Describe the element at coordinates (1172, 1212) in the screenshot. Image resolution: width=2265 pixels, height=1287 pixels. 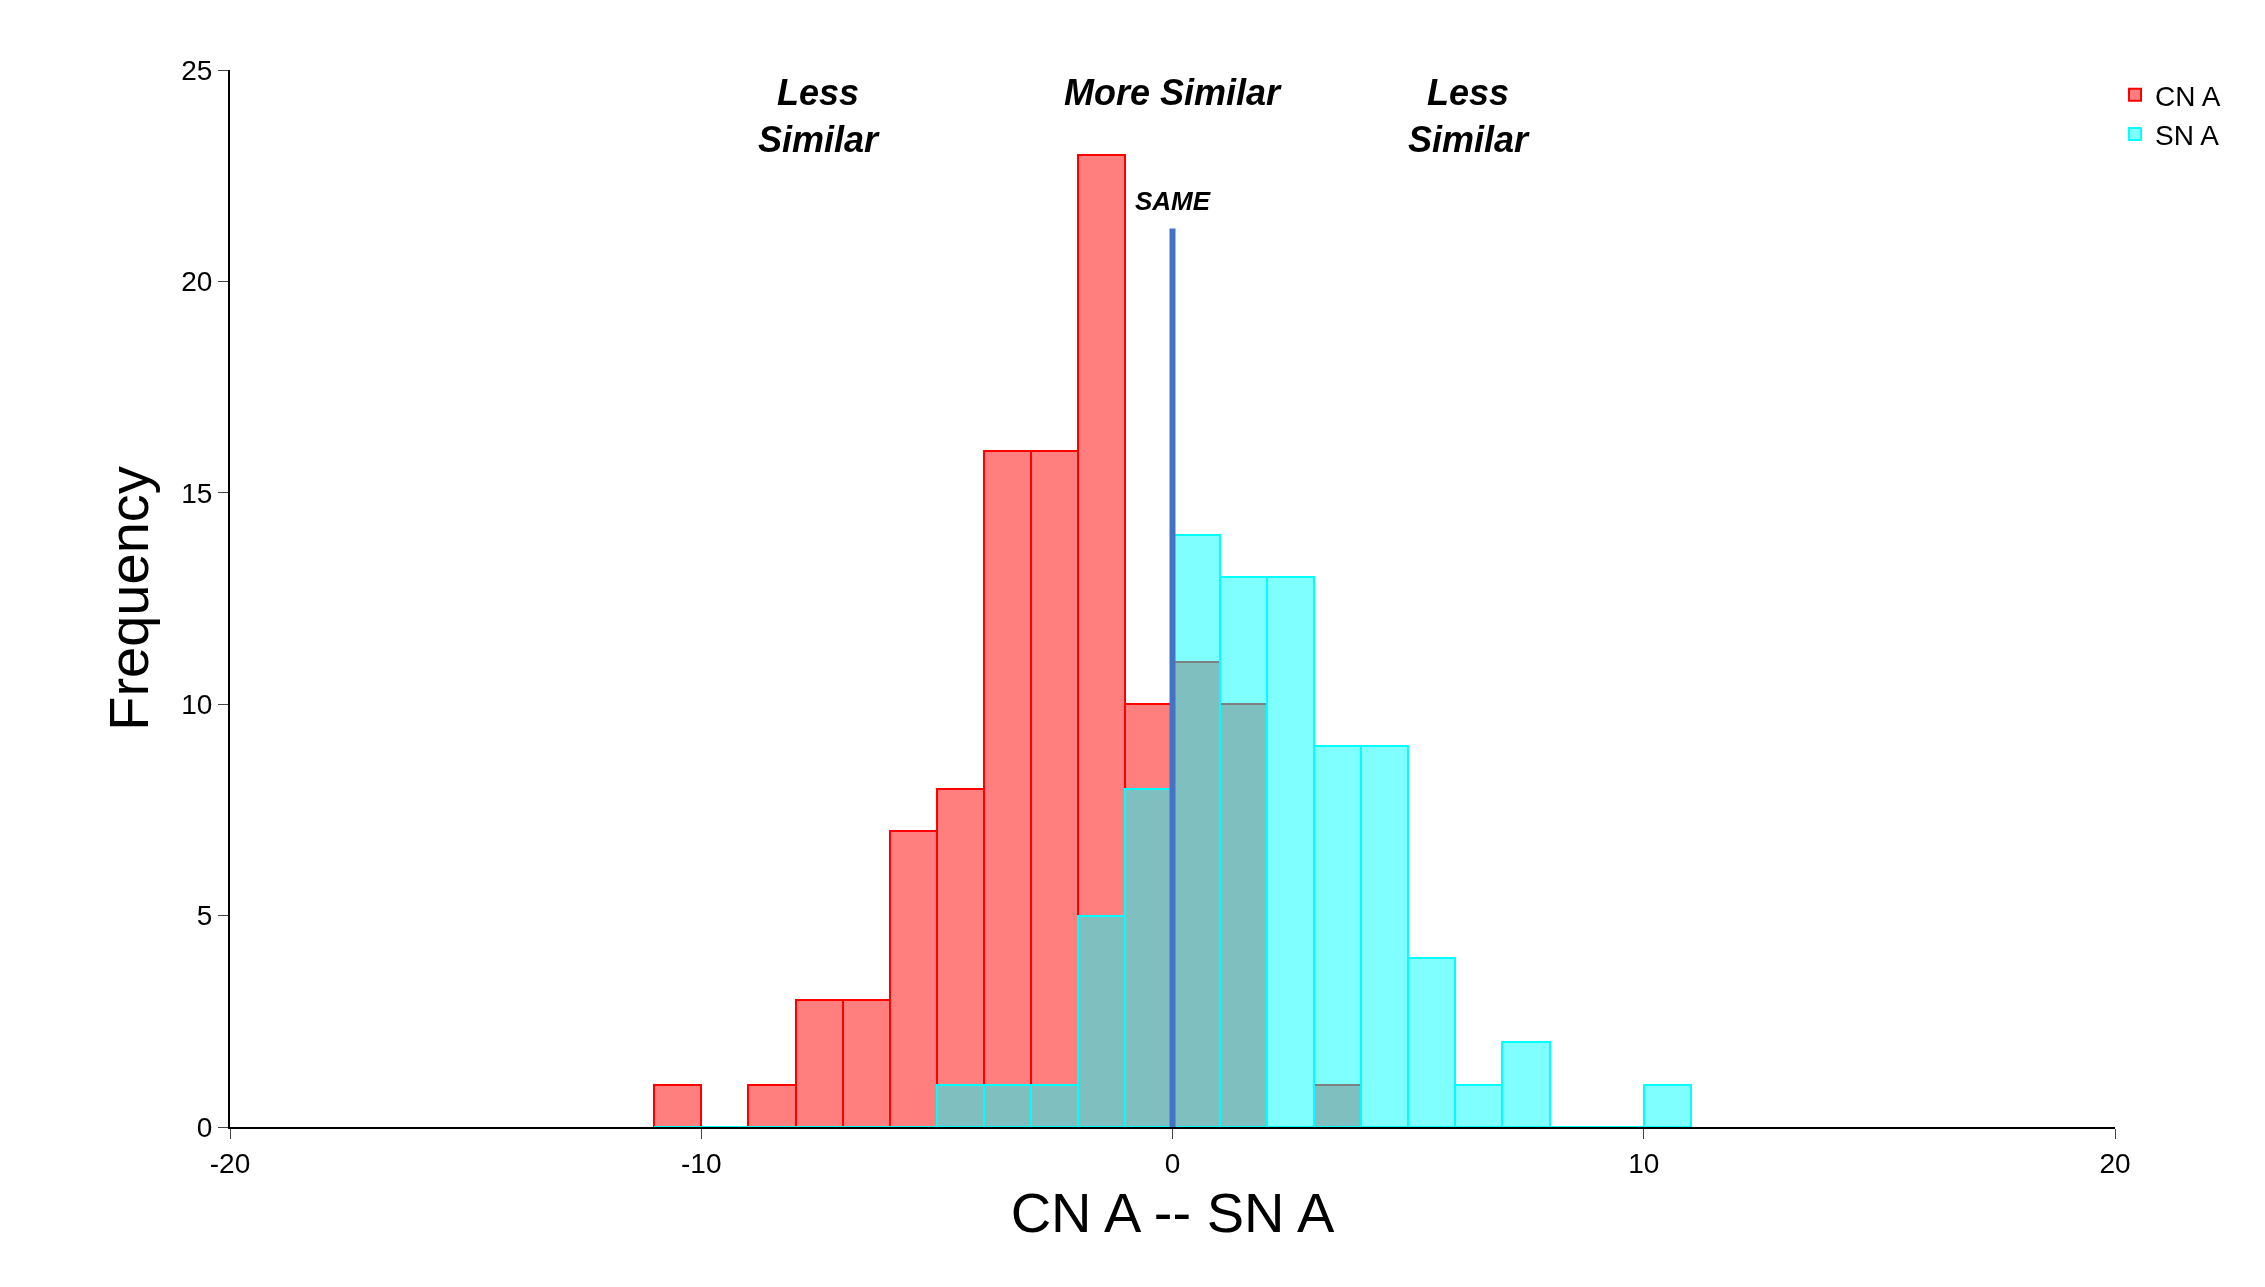
I see `x-axis-title: CN A -- SN A` at that location.